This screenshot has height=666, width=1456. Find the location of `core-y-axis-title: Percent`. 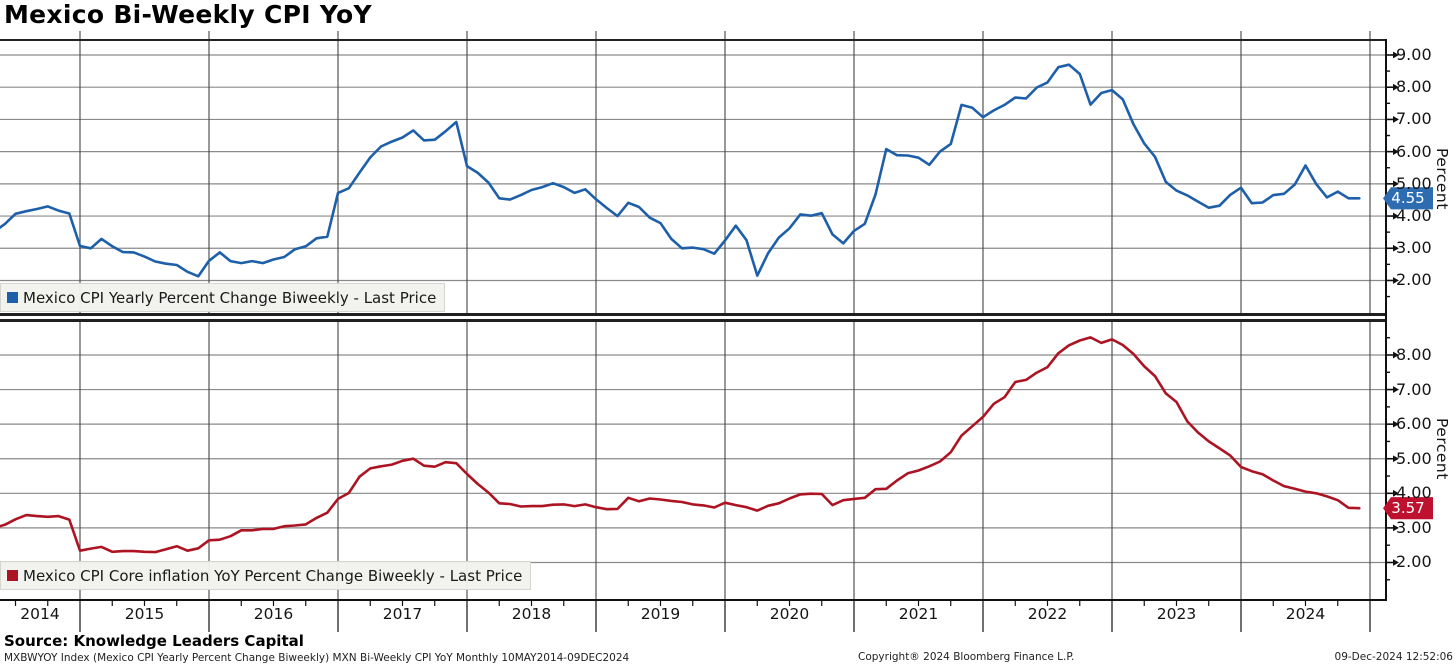

core-y-axis-title: Percent is located at coordinates (1442, 449).